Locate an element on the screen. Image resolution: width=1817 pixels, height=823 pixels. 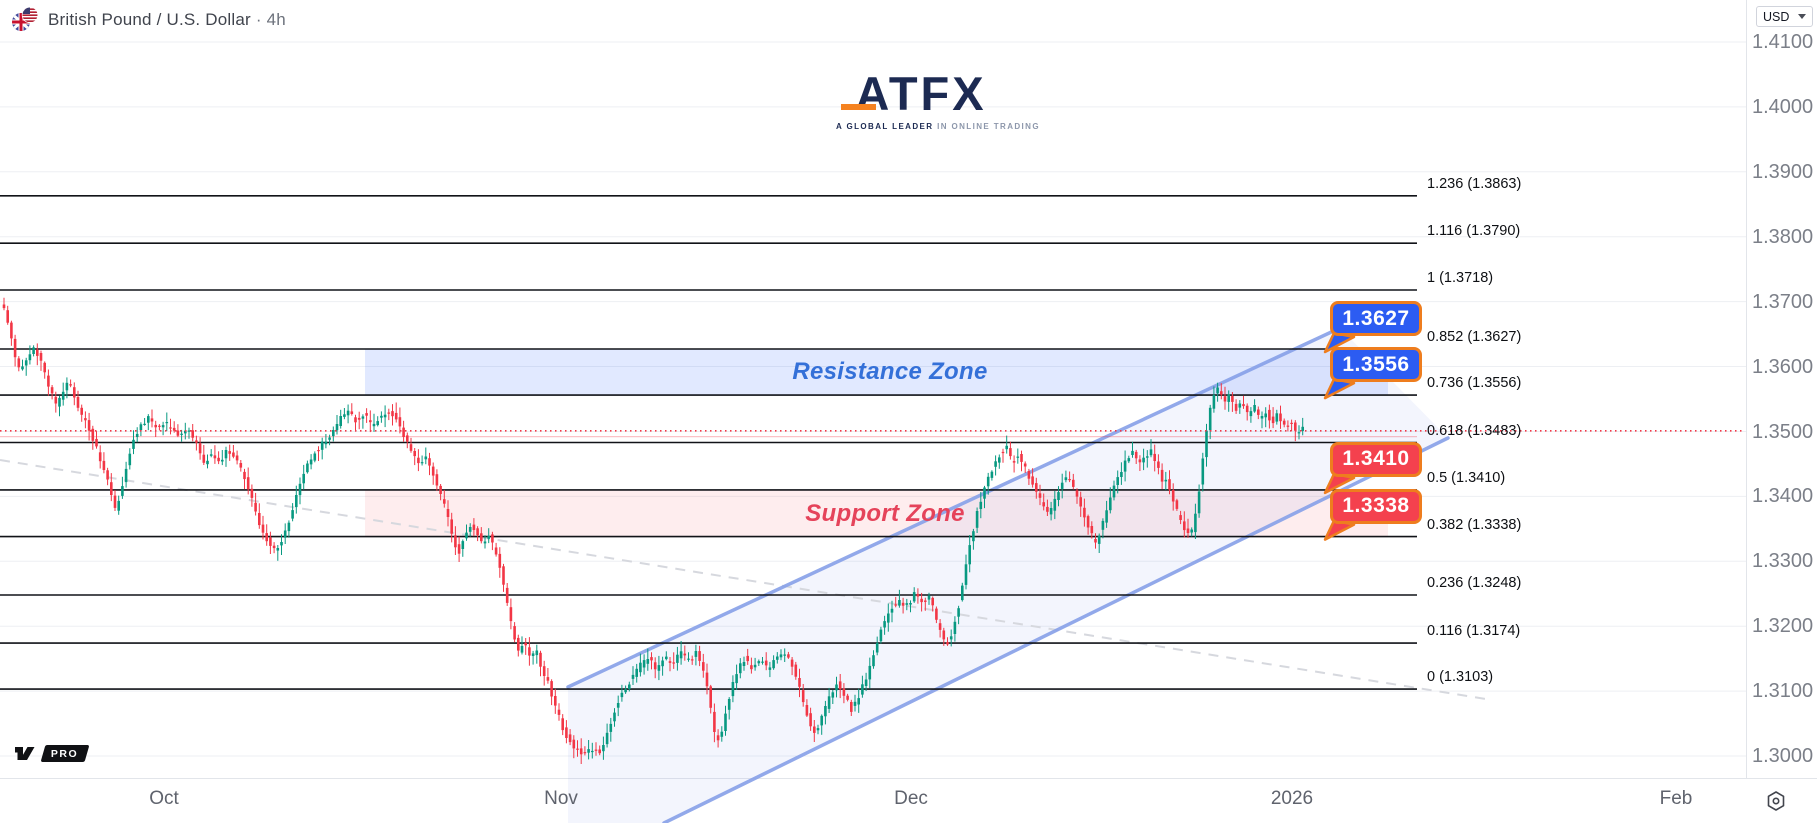
chevron-down-icon is located at coordinates (1802, 16).